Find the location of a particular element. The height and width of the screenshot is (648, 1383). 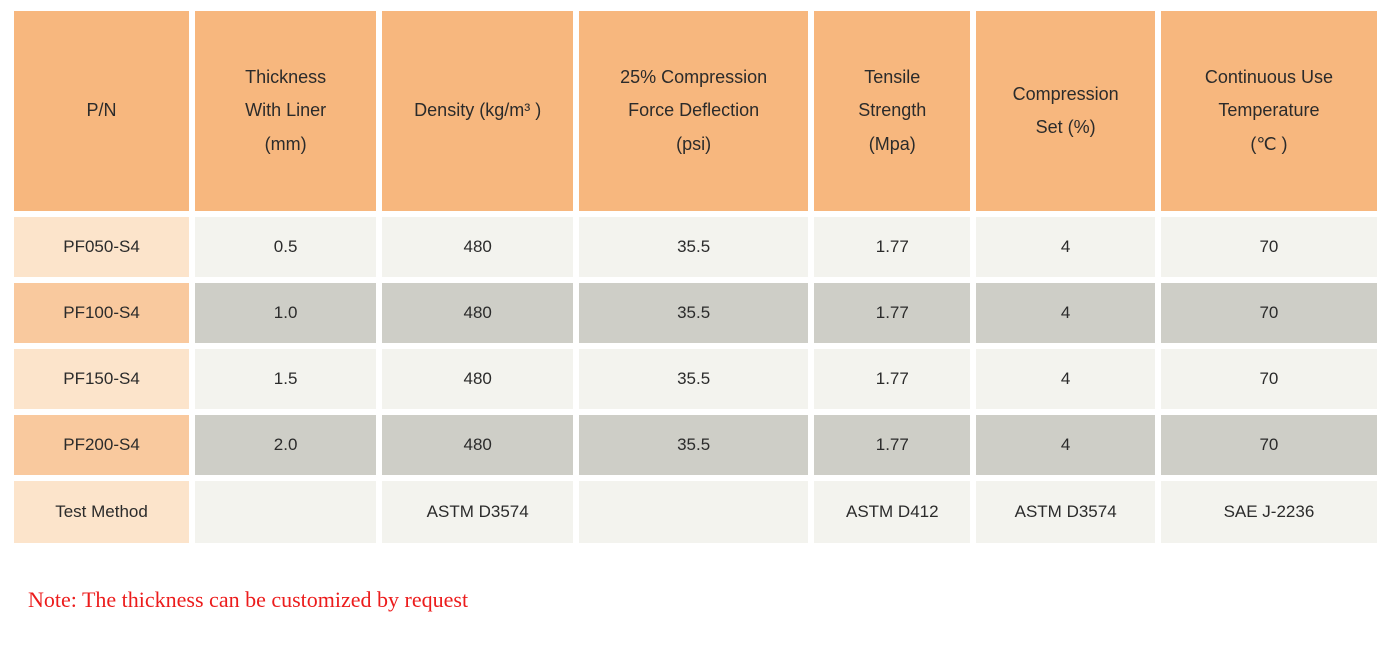

cell-compression-force-deflection-test-method is located at coordinates (694, 512).